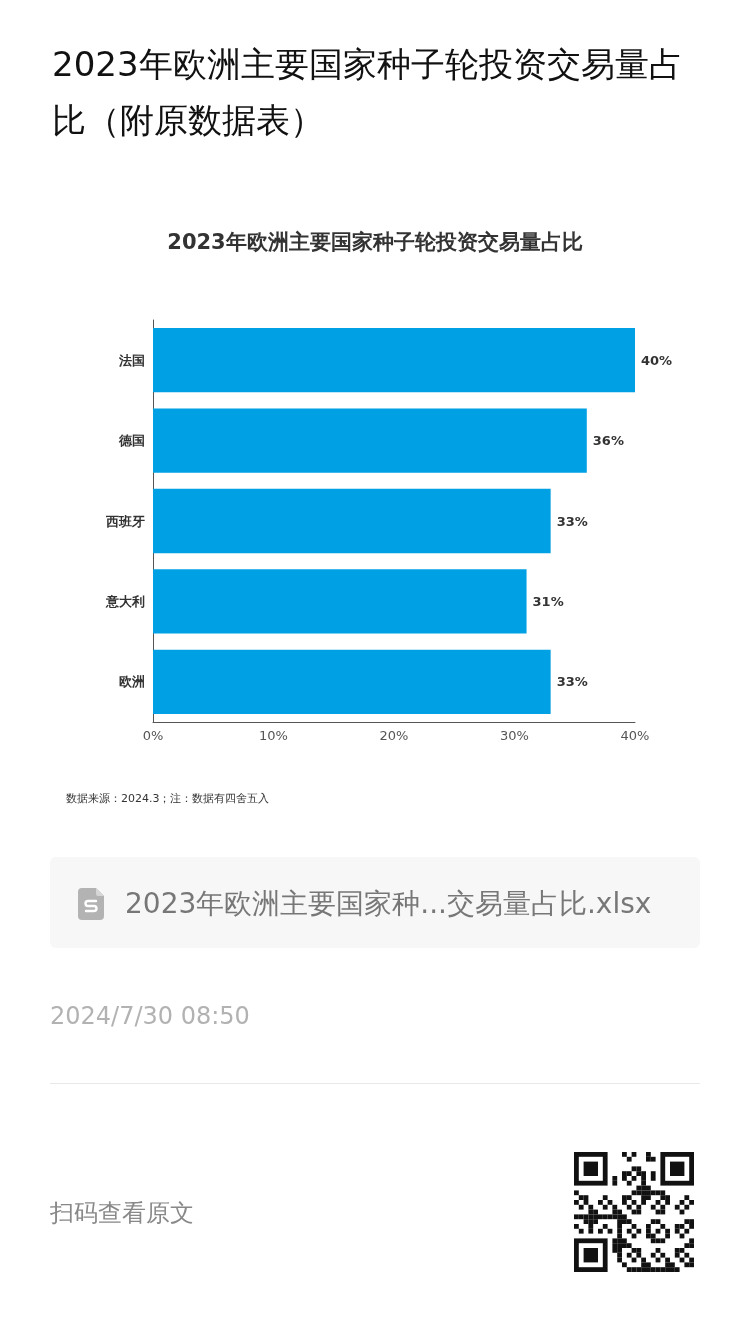 This screenshot has width=750, height=1340. Describe the element at coordinates (657, 360) in the screenshot. I see `data-label: 40%` at that location.